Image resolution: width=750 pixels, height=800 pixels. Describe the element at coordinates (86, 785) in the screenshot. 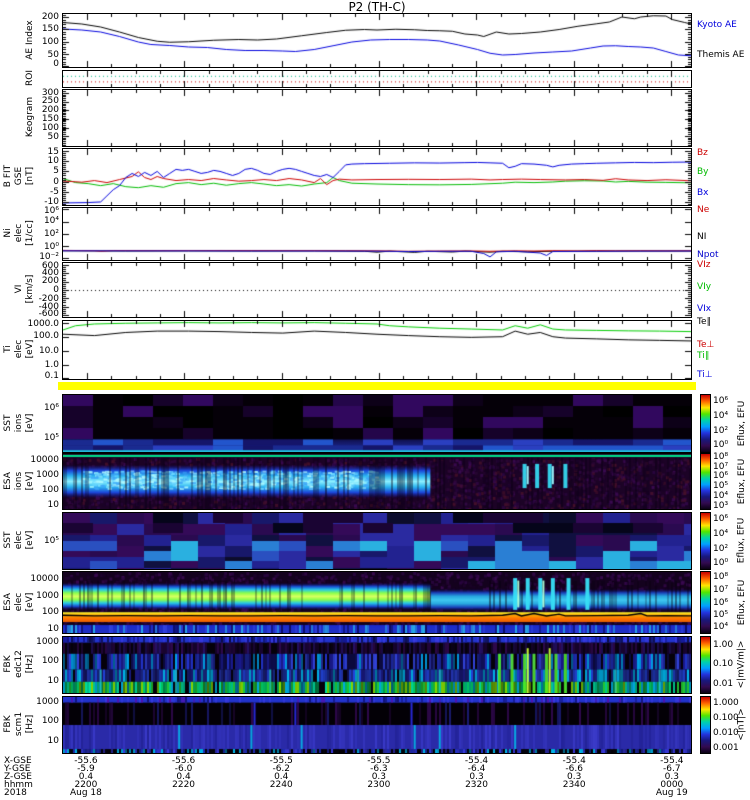

I see `axis-row-value: 2200` at that location.